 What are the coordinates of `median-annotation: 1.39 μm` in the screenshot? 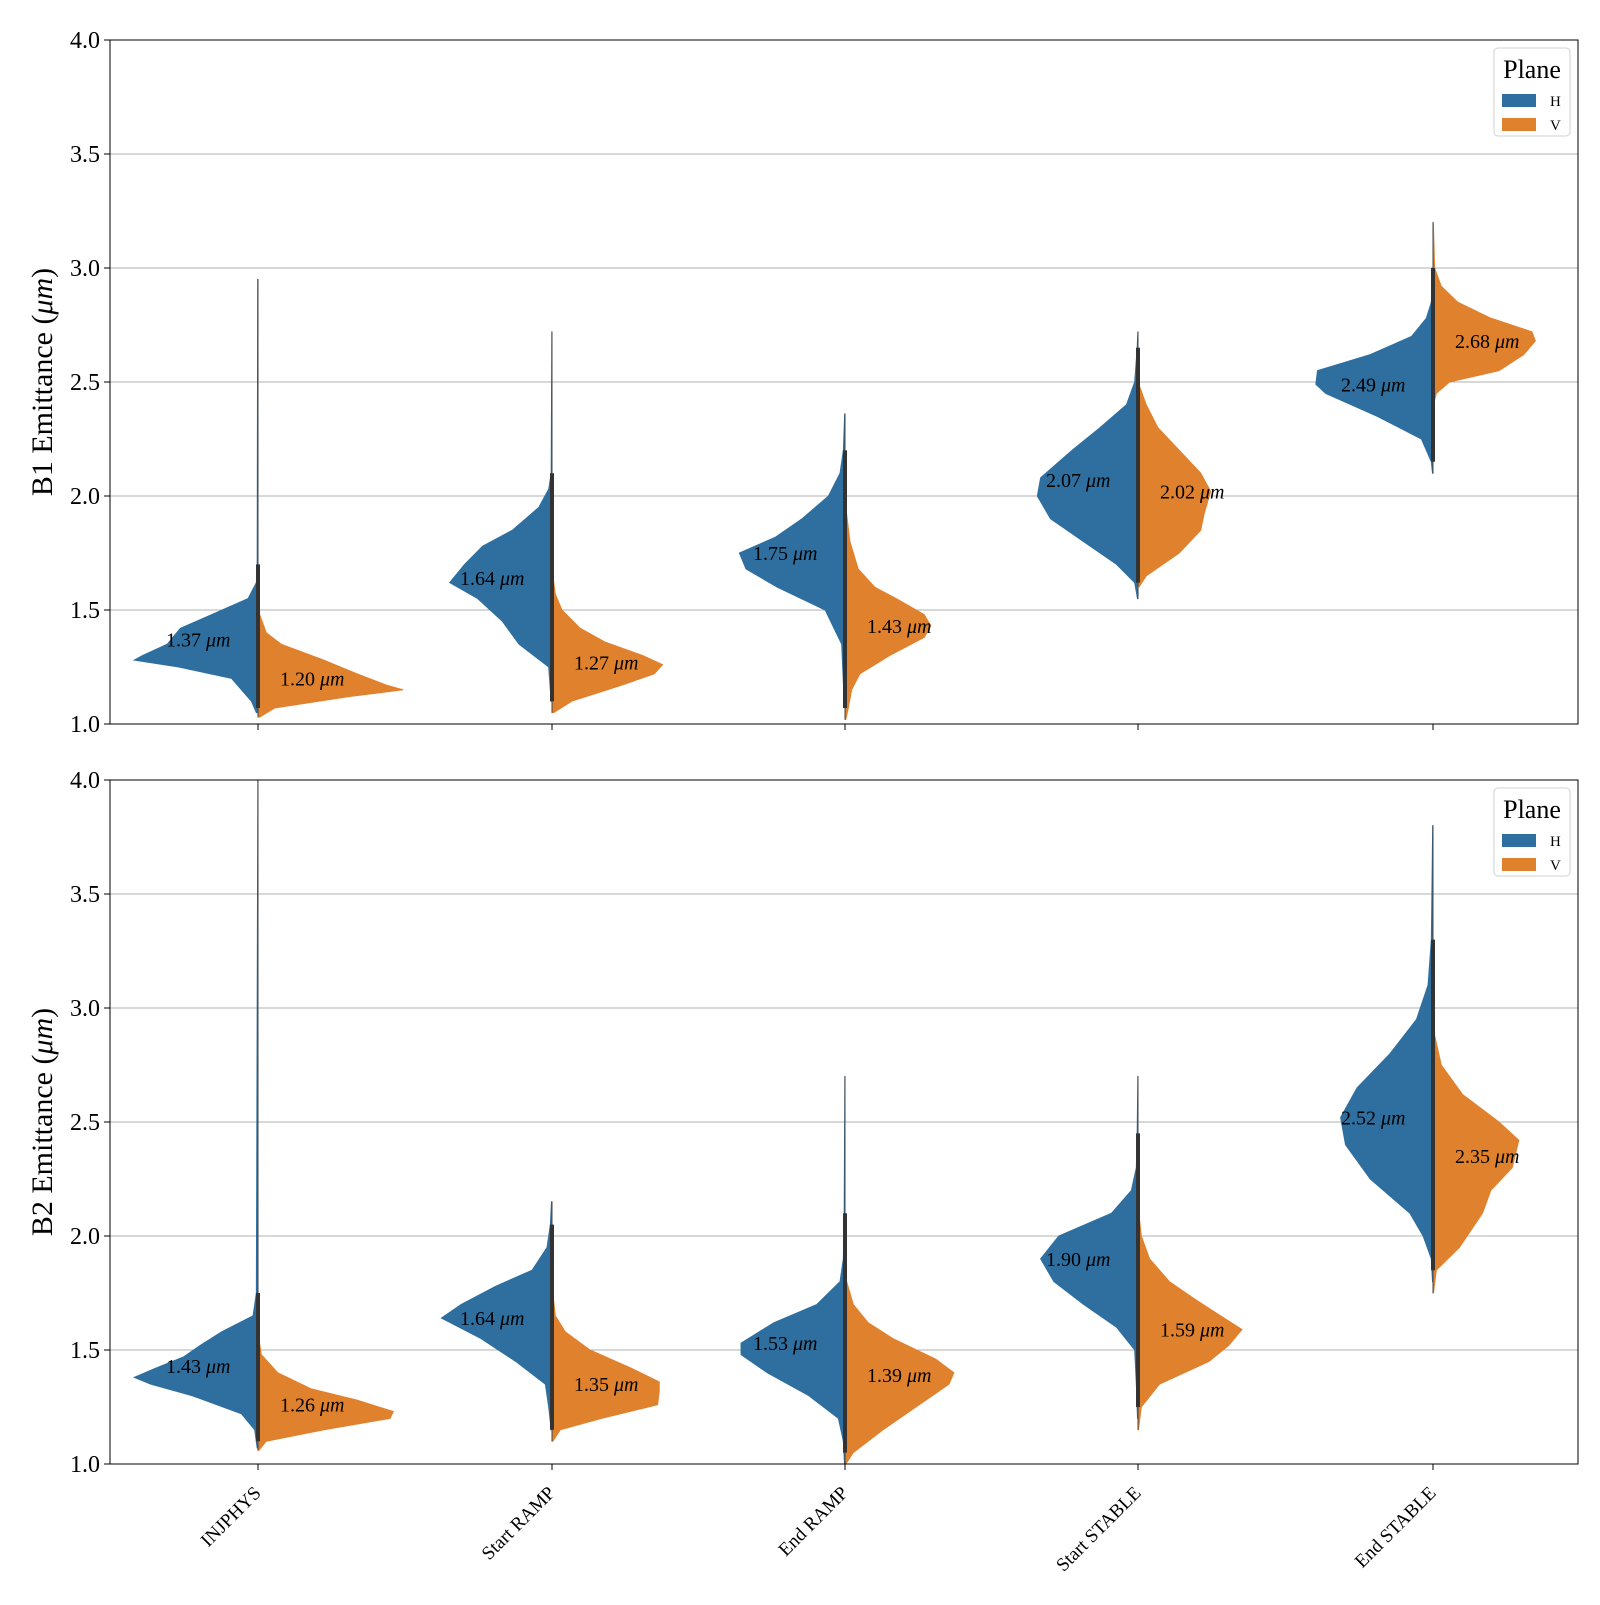 It's located at (899, 1376).